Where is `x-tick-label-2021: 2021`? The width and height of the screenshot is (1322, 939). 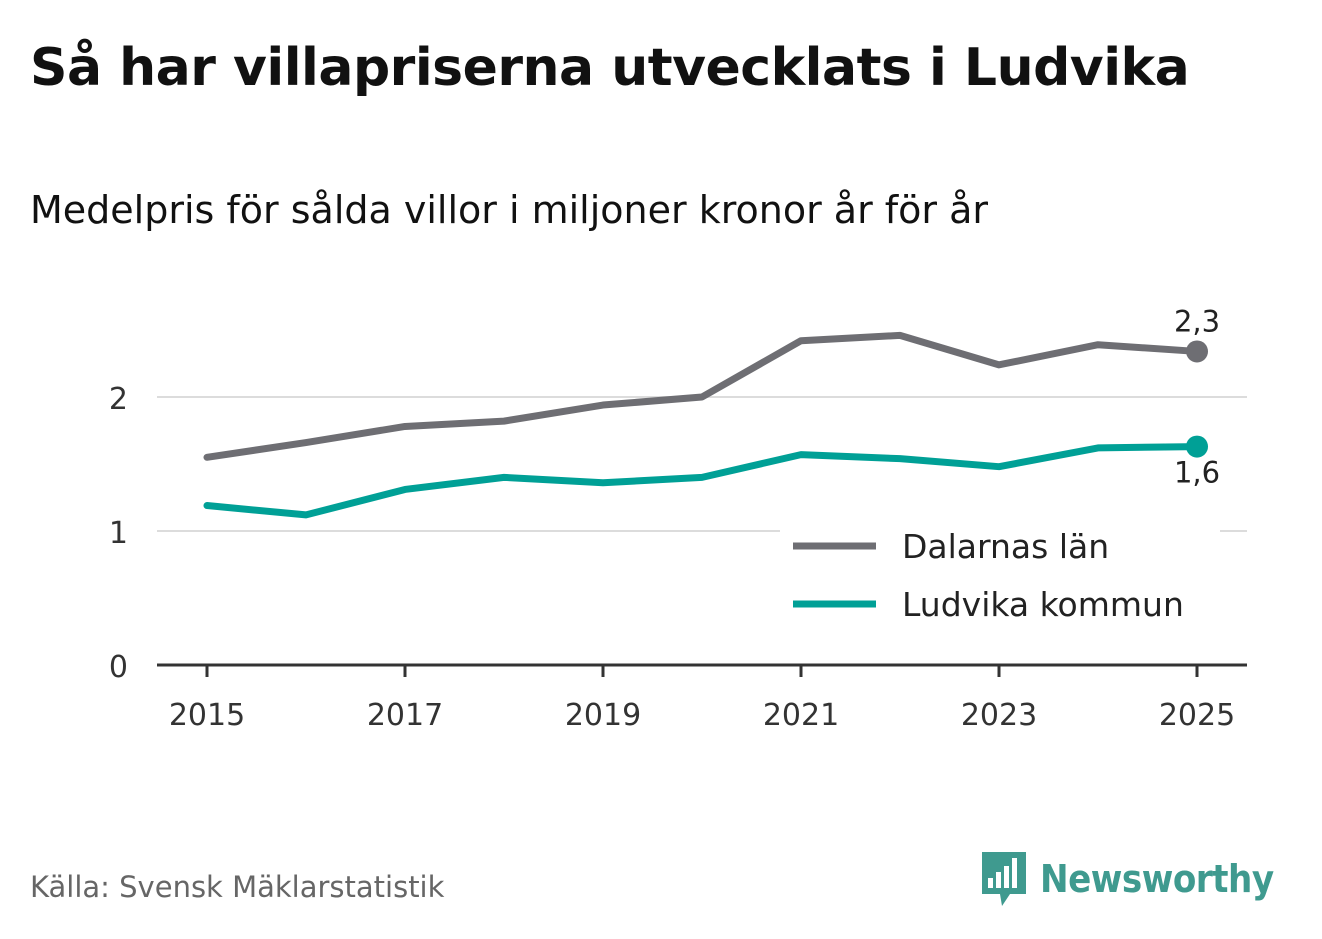 x-tick-label-2021: 2021 is located at coordinates (801, 715).